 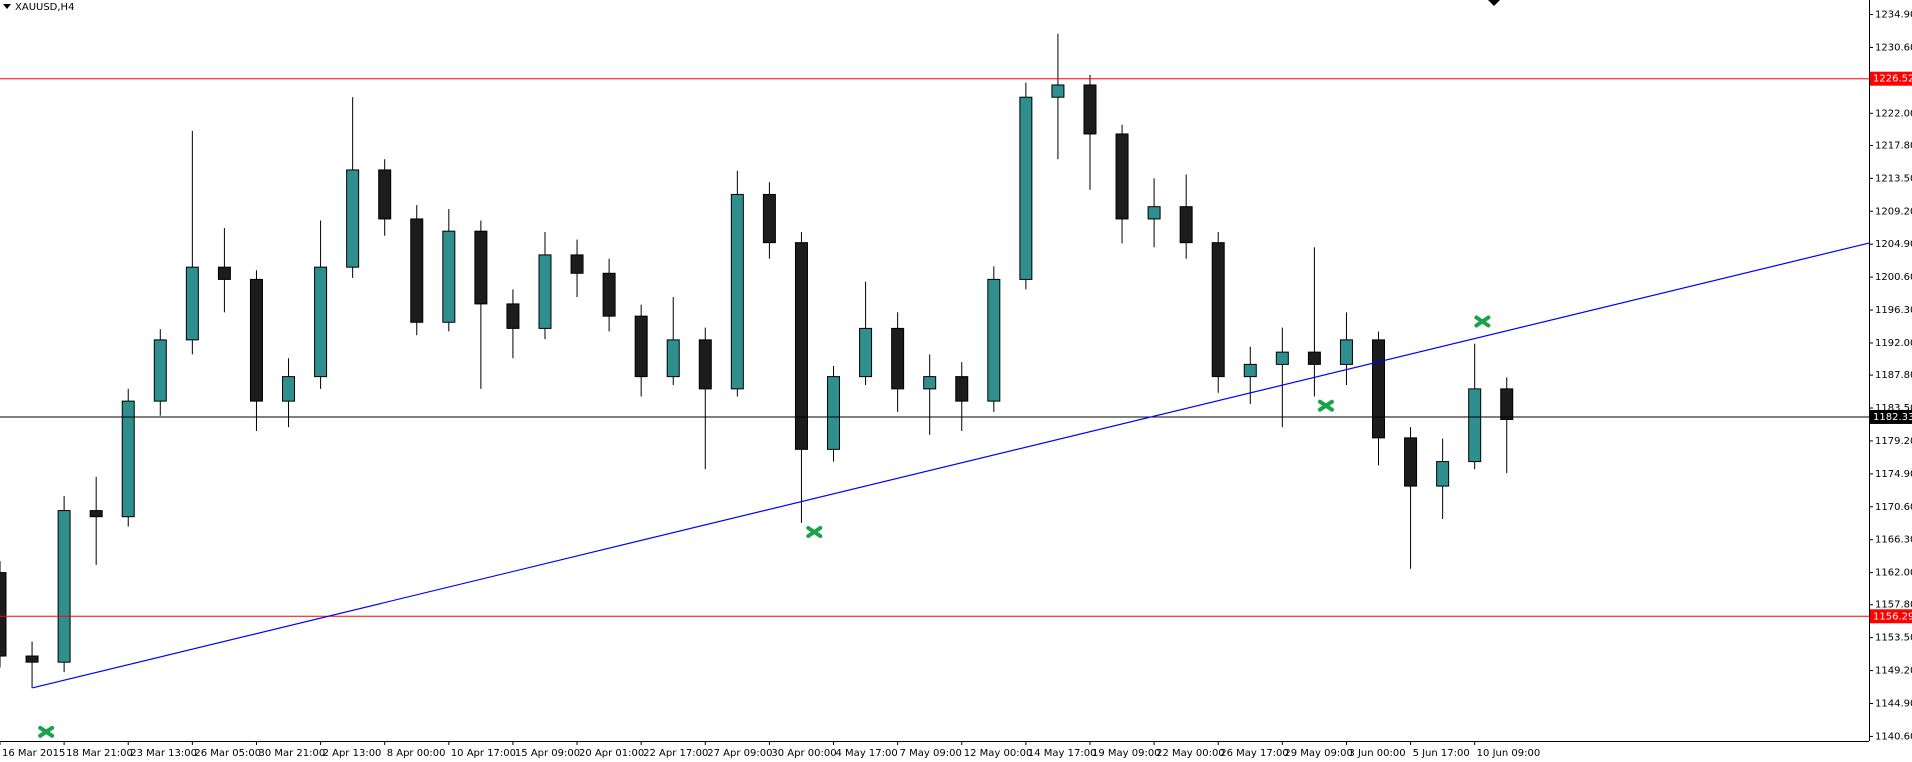 I want to click on x-tick-label: 5 Jun 17:00, so click(x=1441, y=753).